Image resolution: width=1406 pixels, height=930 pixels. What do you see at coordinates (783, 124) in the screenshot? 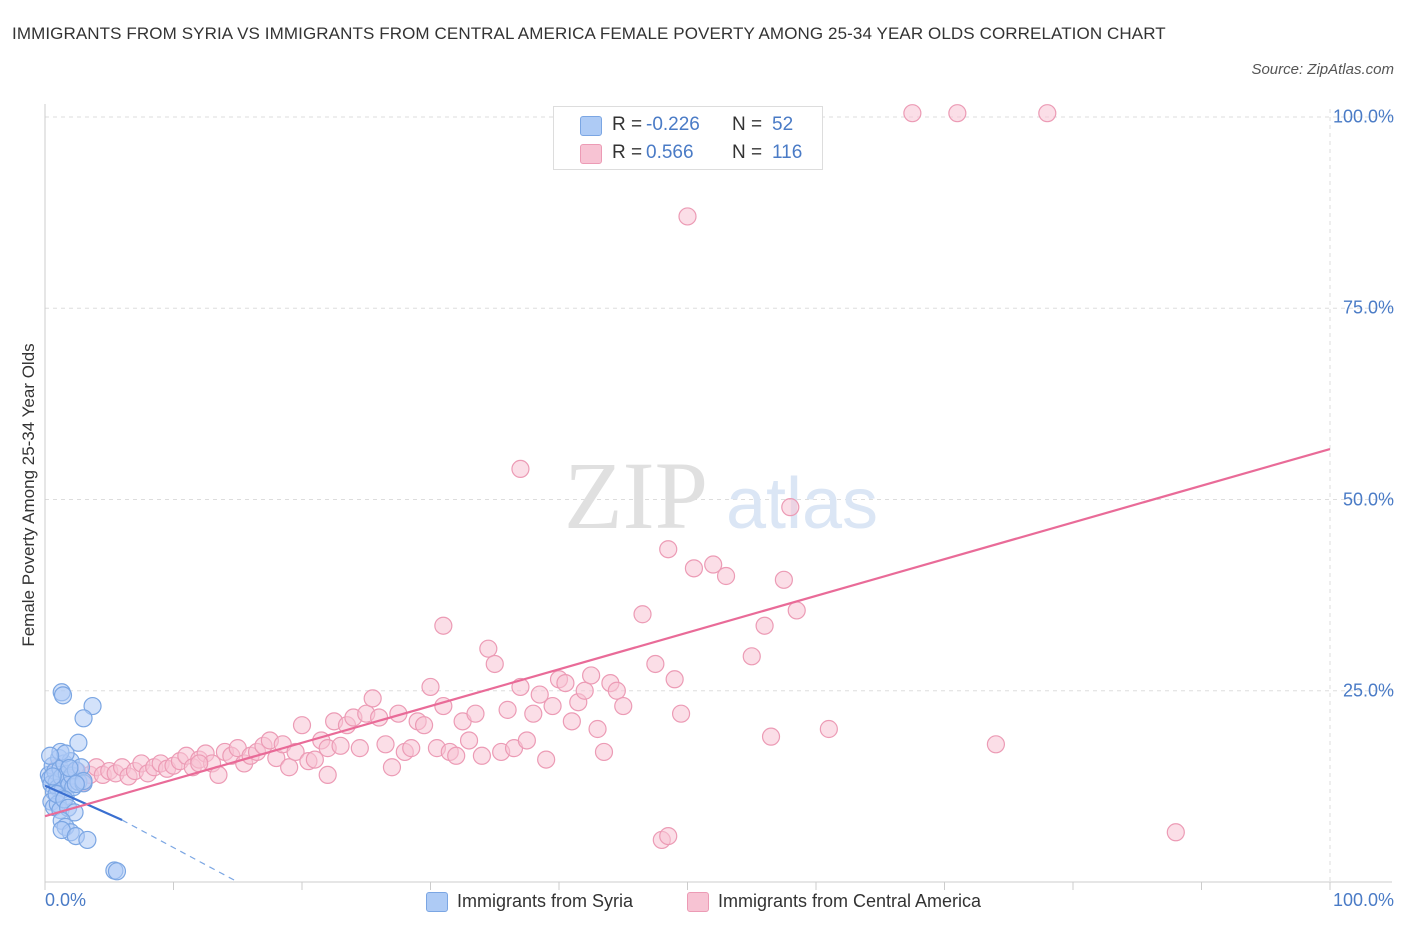
I see `n-value-syria: 52` at bounding box center [783, 124].